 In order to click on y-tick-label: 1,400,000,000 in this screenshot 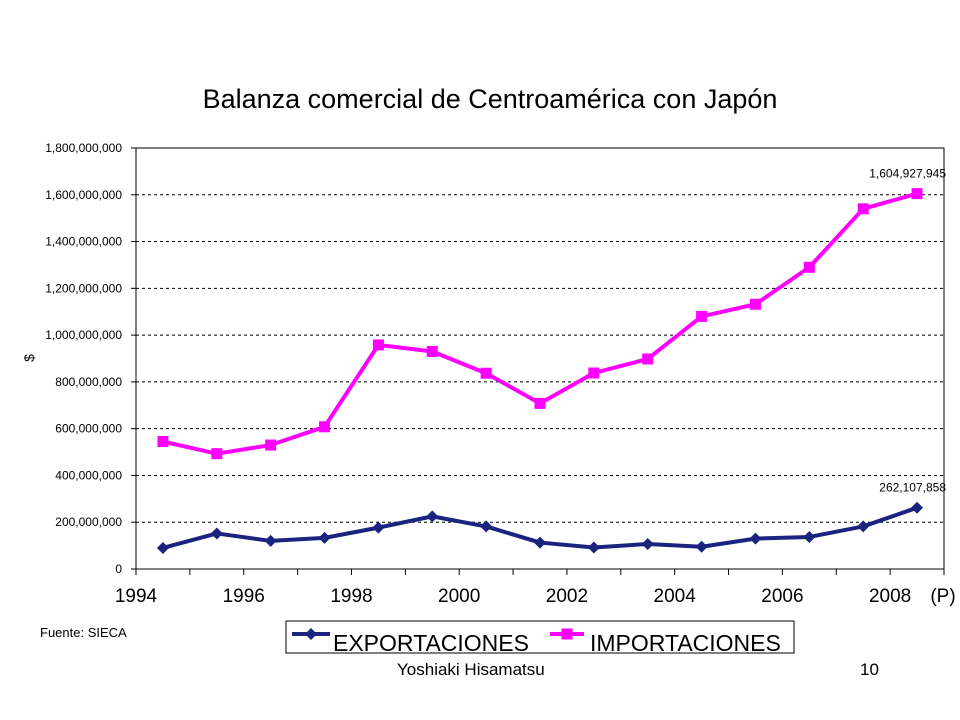, I will do `click(83, 242)`.